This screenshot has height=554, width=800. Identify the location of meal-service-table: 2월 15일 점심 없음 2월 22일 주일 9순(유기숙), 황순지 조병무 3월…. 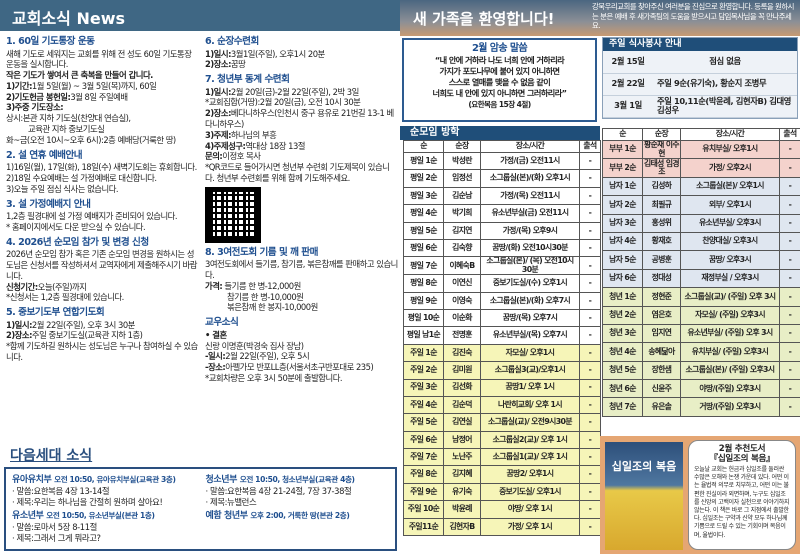
(700, 84).